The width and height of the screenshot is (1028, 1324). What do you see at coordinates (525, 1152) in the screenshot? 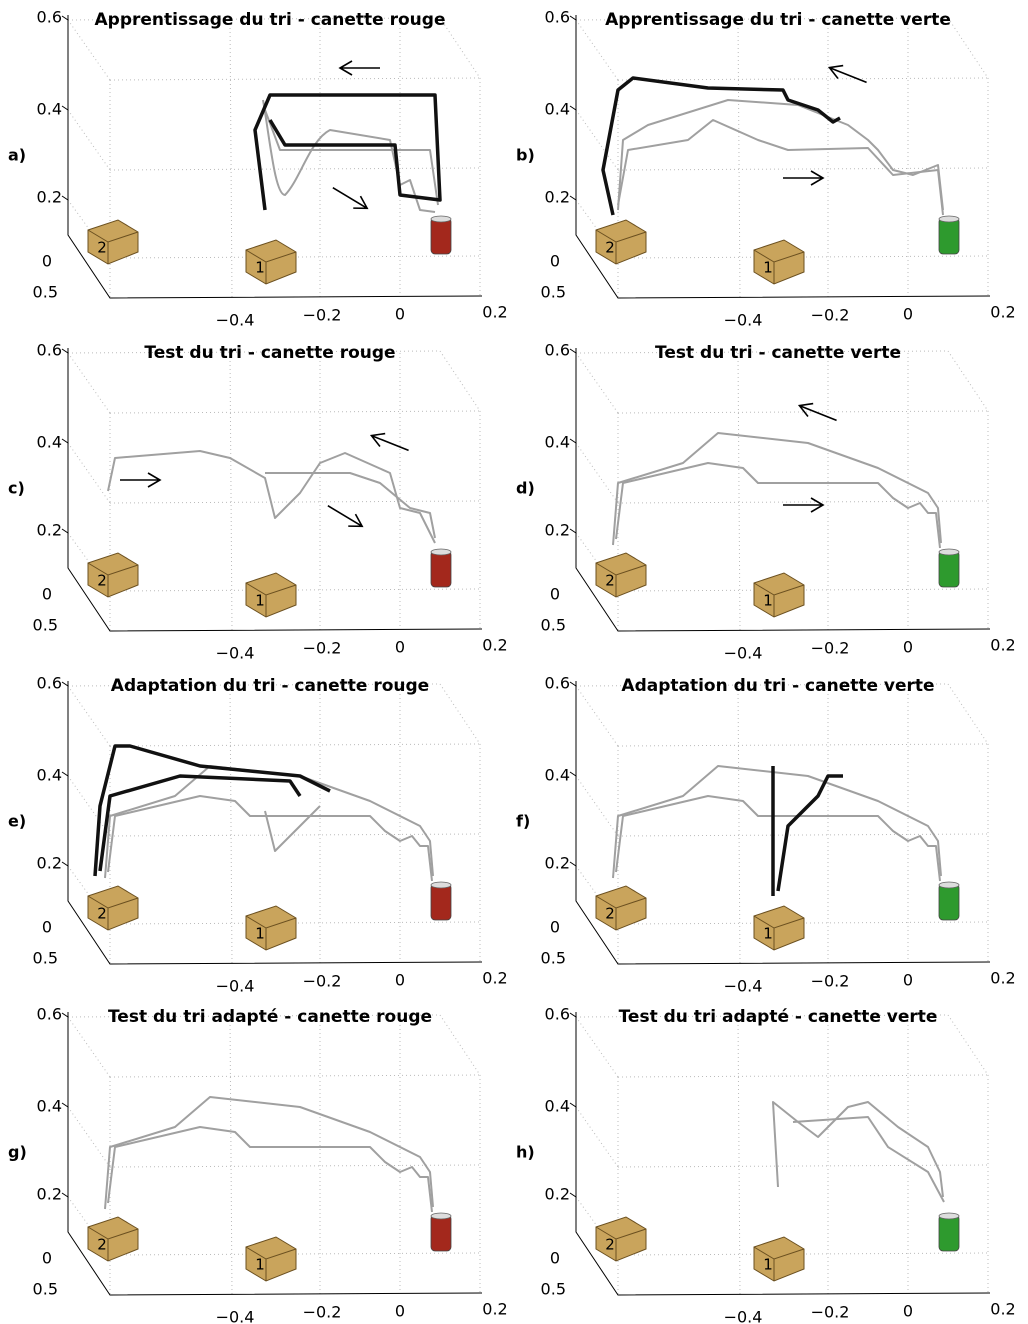
I see `panel-letter: h)` at bounding box center [525, 1152].